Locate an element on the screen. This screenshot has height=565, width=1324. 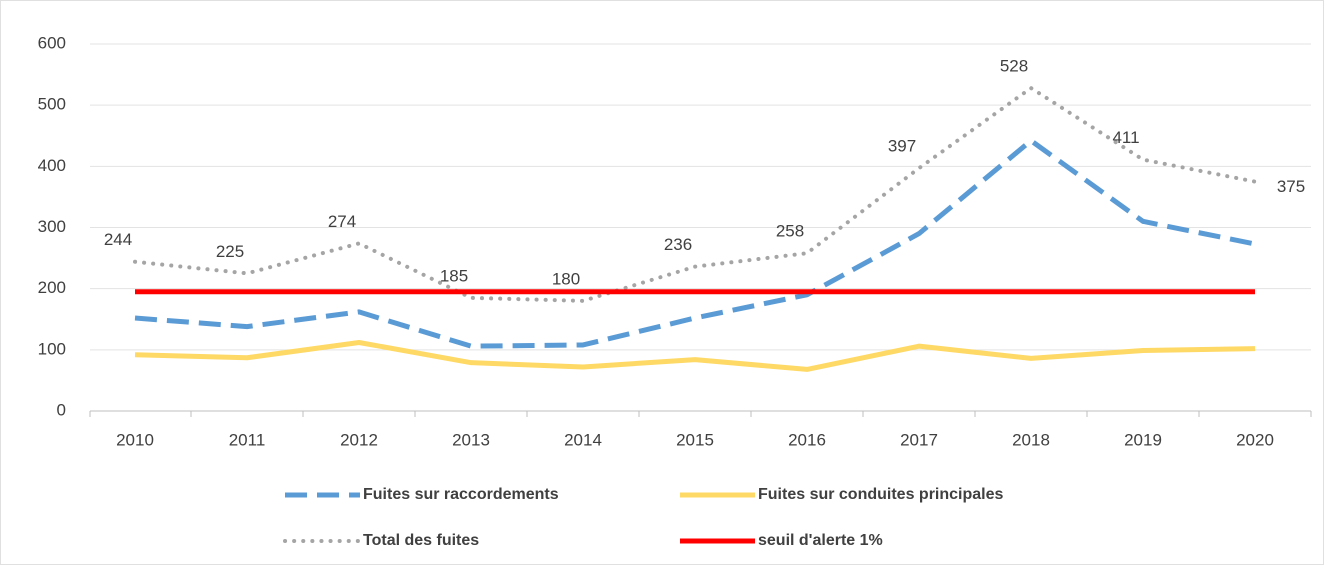
y-tick-label: 200 is located at coordinates (52, 287).